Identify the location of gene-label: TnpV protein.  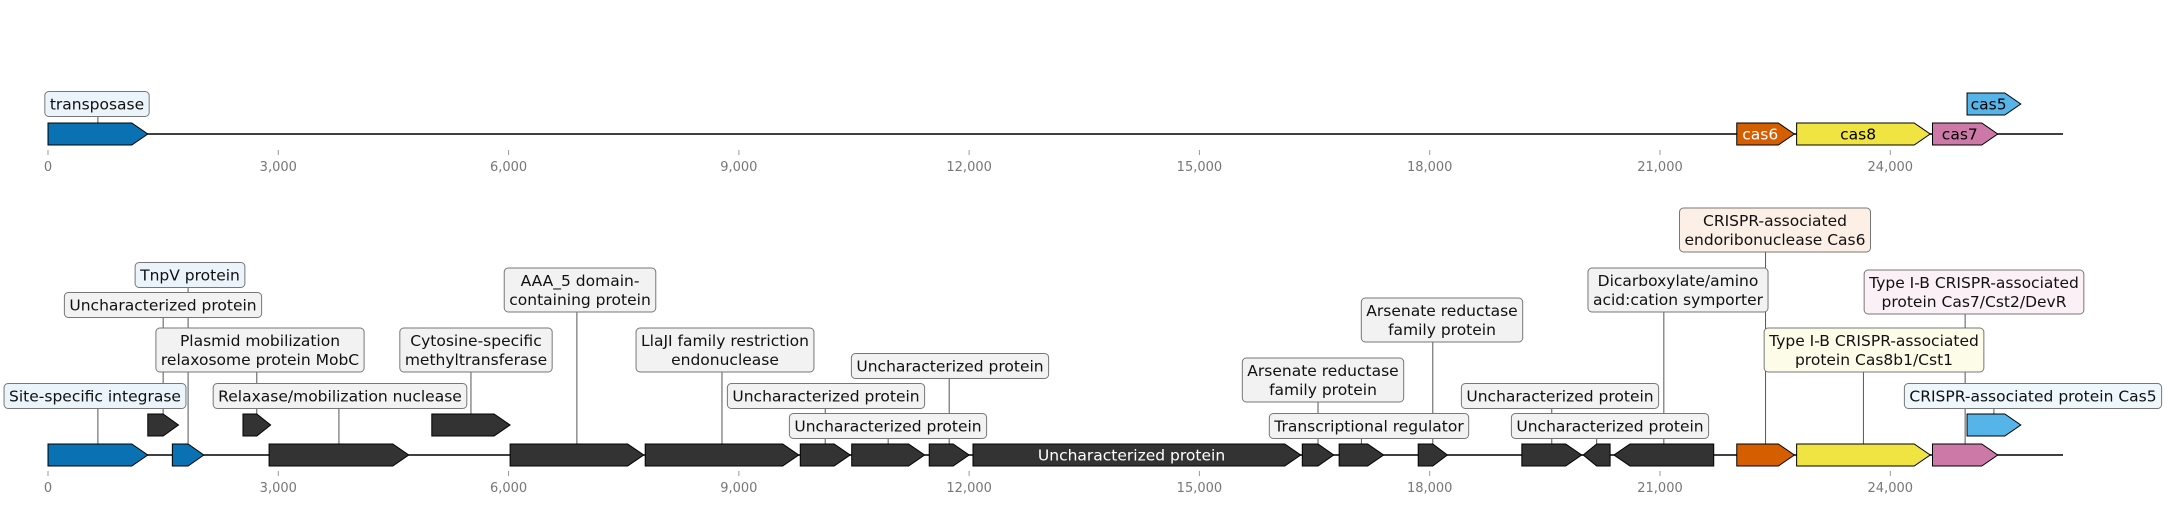
(190, 275).